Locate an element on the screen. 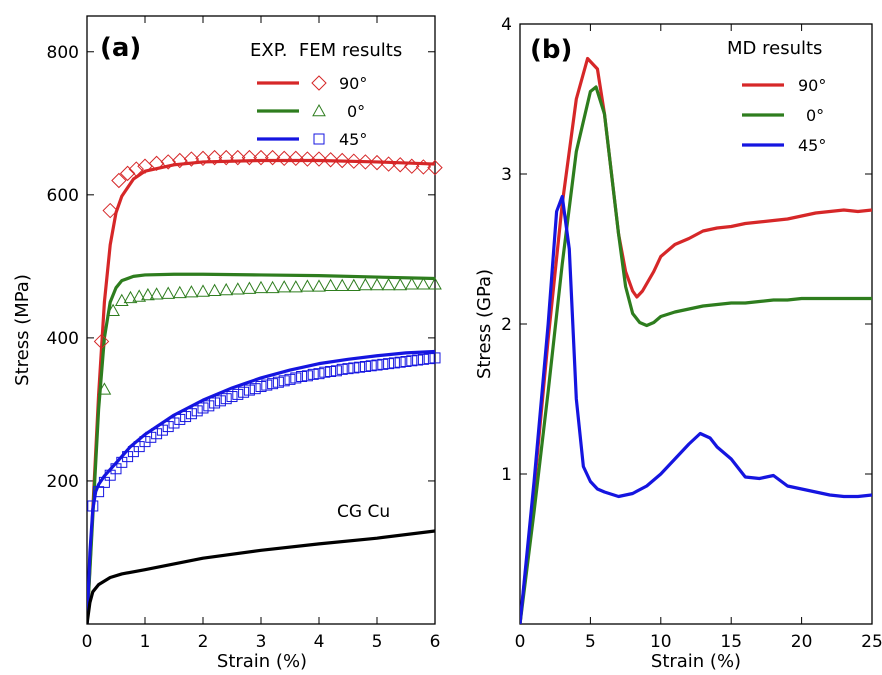 Image resolution: width=882 pixels, height=675 pixels. panel-b-y-tick-label: 4 is located at coordinates (506, 25).